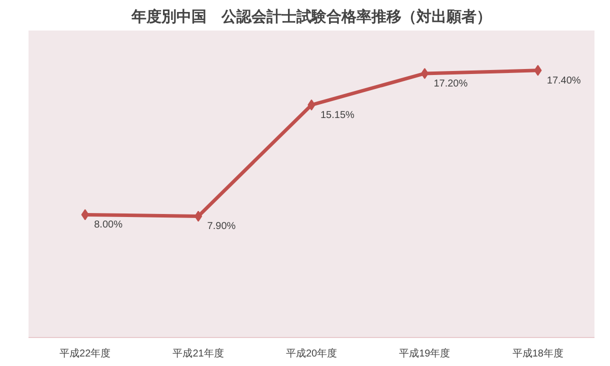 The width and height of the screenshot is (610, 366). What do you see at coordinates (451, 84) in the screenshot?
I see `data-label: 17.20%` at bounding box center [451, 84].